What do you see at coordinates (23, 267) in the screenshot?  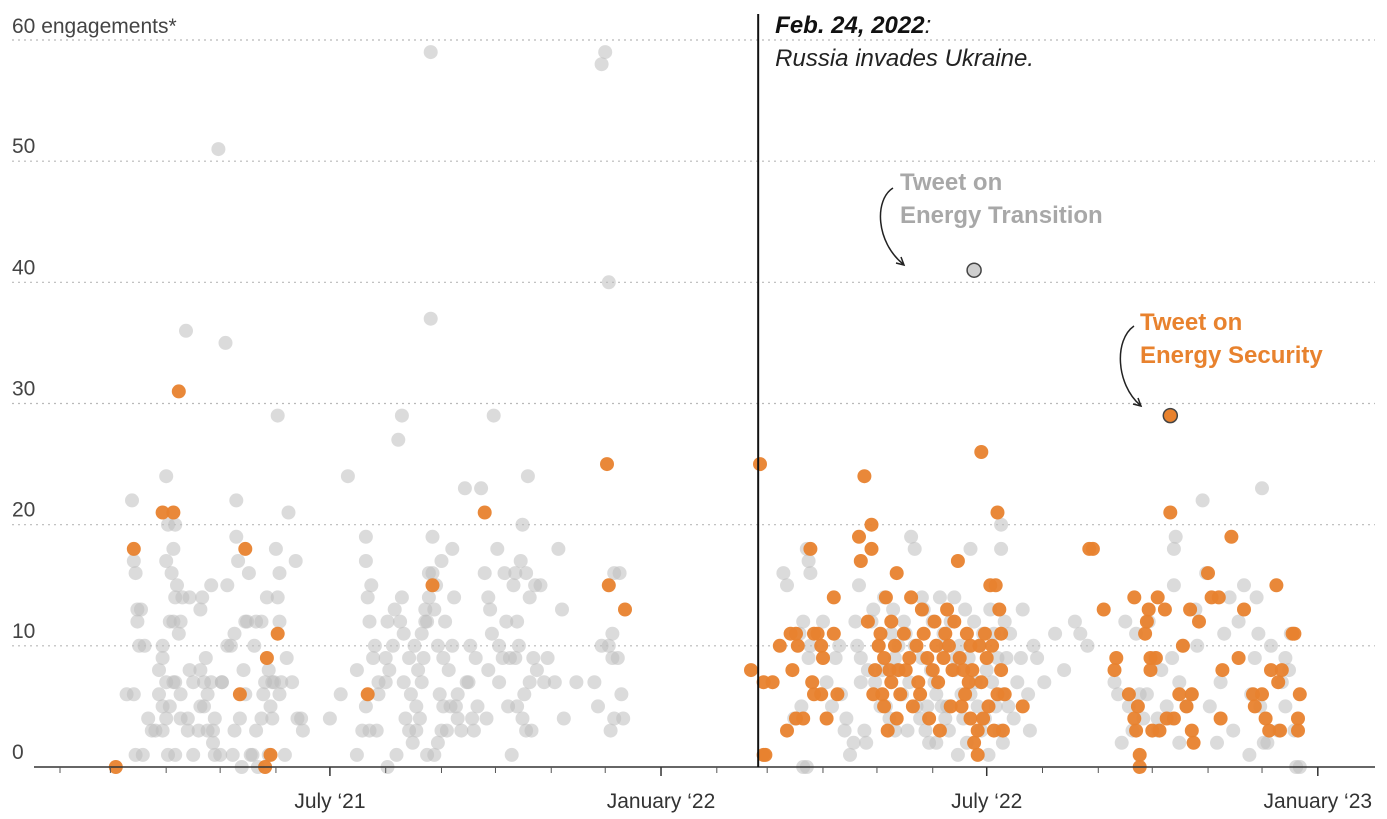 I see `y-tick-label-40: 40` at bounding box center [23, 267].